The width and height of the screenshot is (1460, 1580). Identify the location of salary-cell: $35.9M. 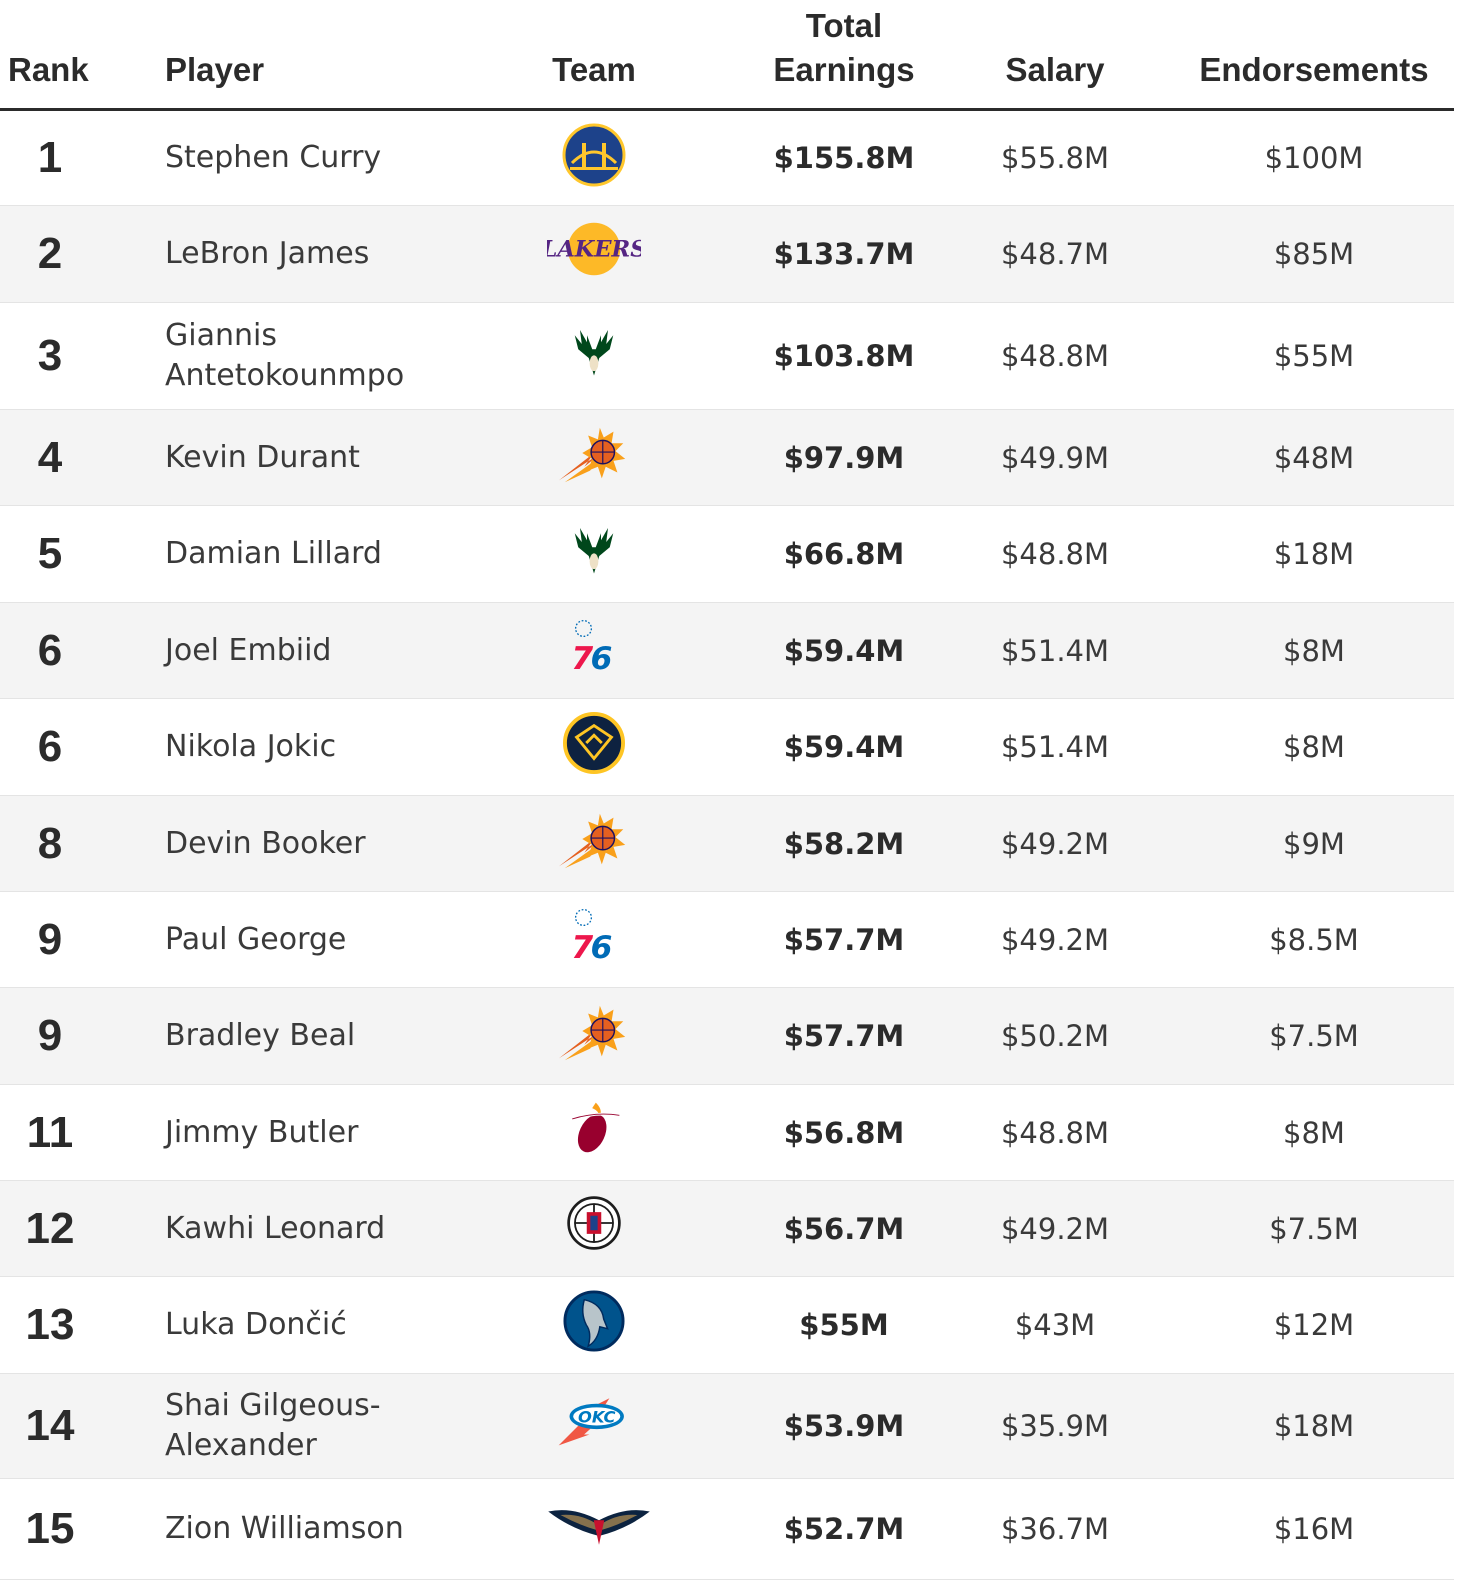
(1055, 1426).